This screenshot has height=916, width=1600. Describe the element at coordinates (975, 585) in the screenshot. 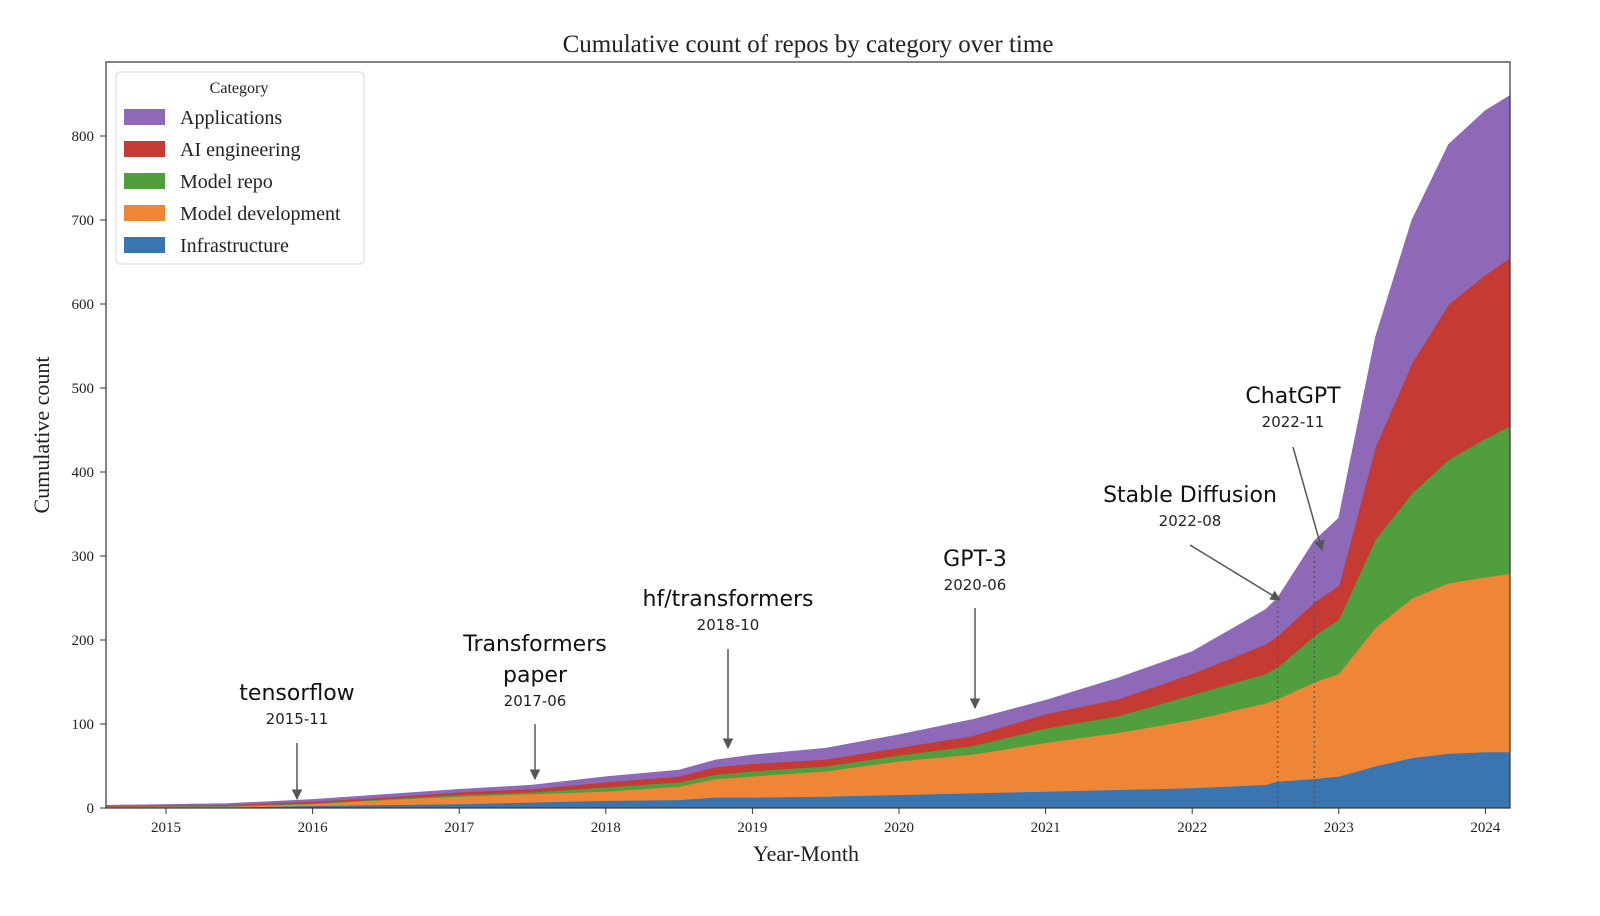

I see `annotation-date: 2020-06` at that location.